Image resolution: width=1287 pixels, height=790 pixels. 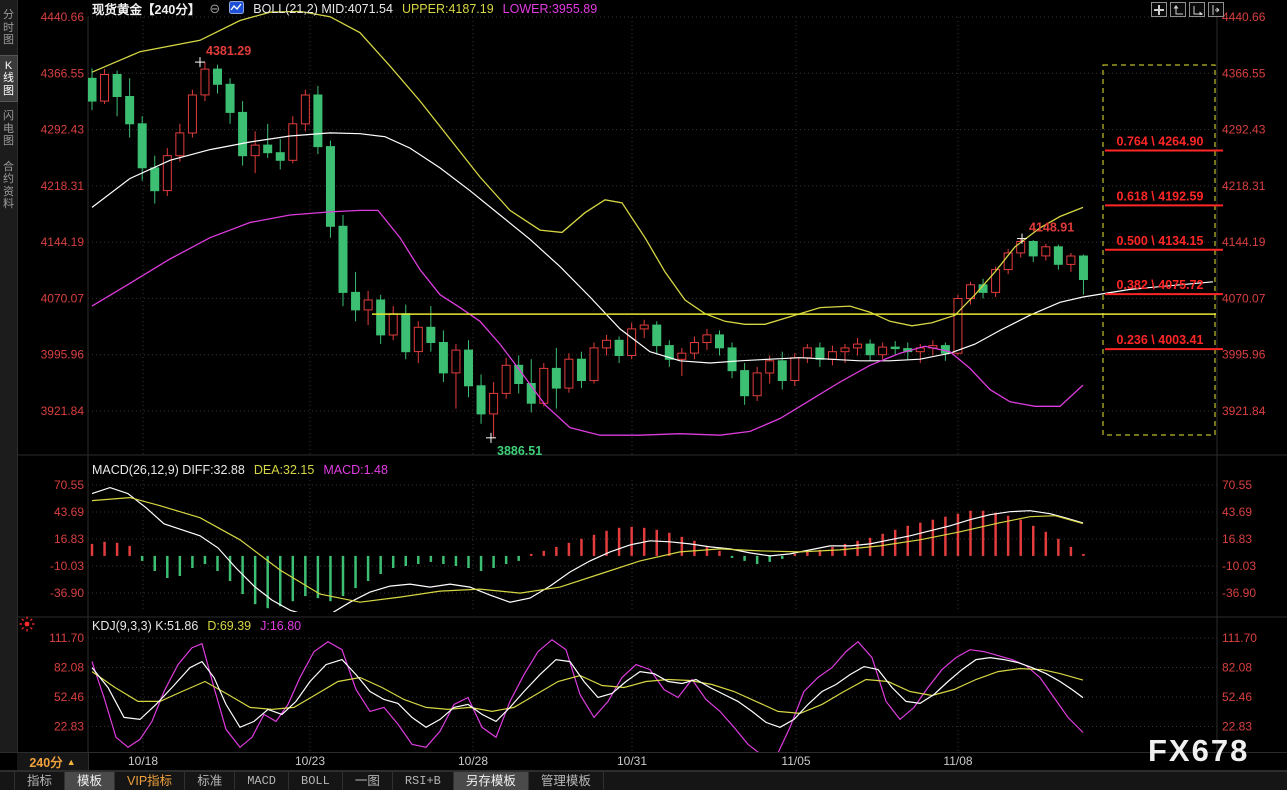 I want to click on fib-level-label: 0.618 \ 4192.59, so click(x=1160, y=196).